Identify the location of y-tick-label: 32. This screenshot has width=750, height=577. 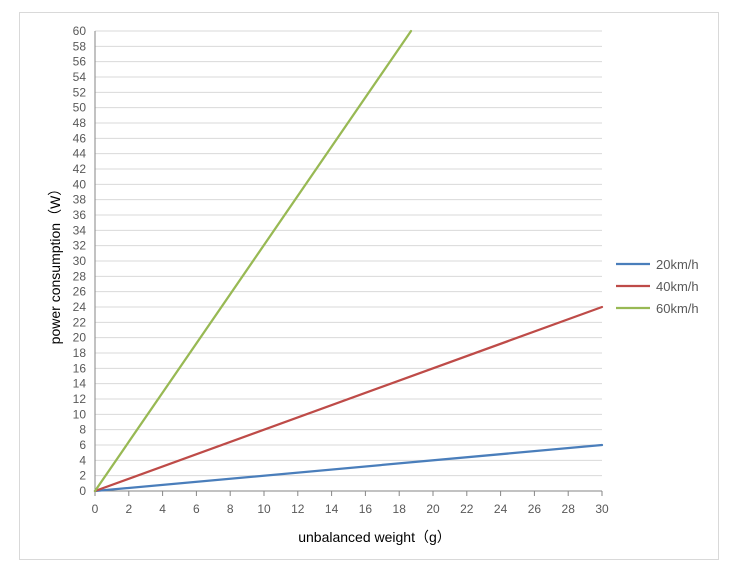
(80, 246).